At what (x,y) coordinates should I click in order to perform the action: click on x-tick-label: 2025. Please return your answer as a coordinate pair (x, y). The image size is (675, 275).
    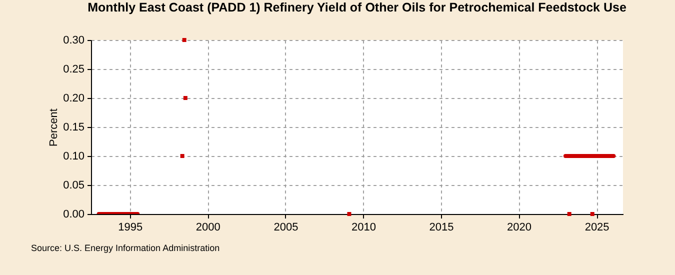
    Looking at the image, I should click on (597, 228).